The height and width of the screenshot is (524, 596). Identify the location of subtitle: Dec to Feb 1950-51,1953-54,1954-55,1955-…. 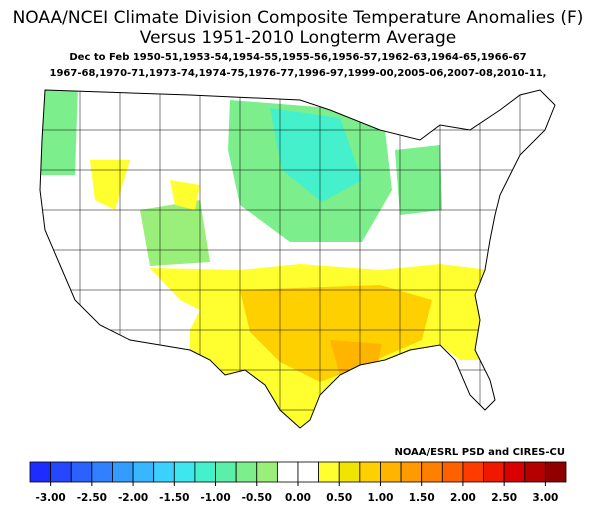
(297, 57).